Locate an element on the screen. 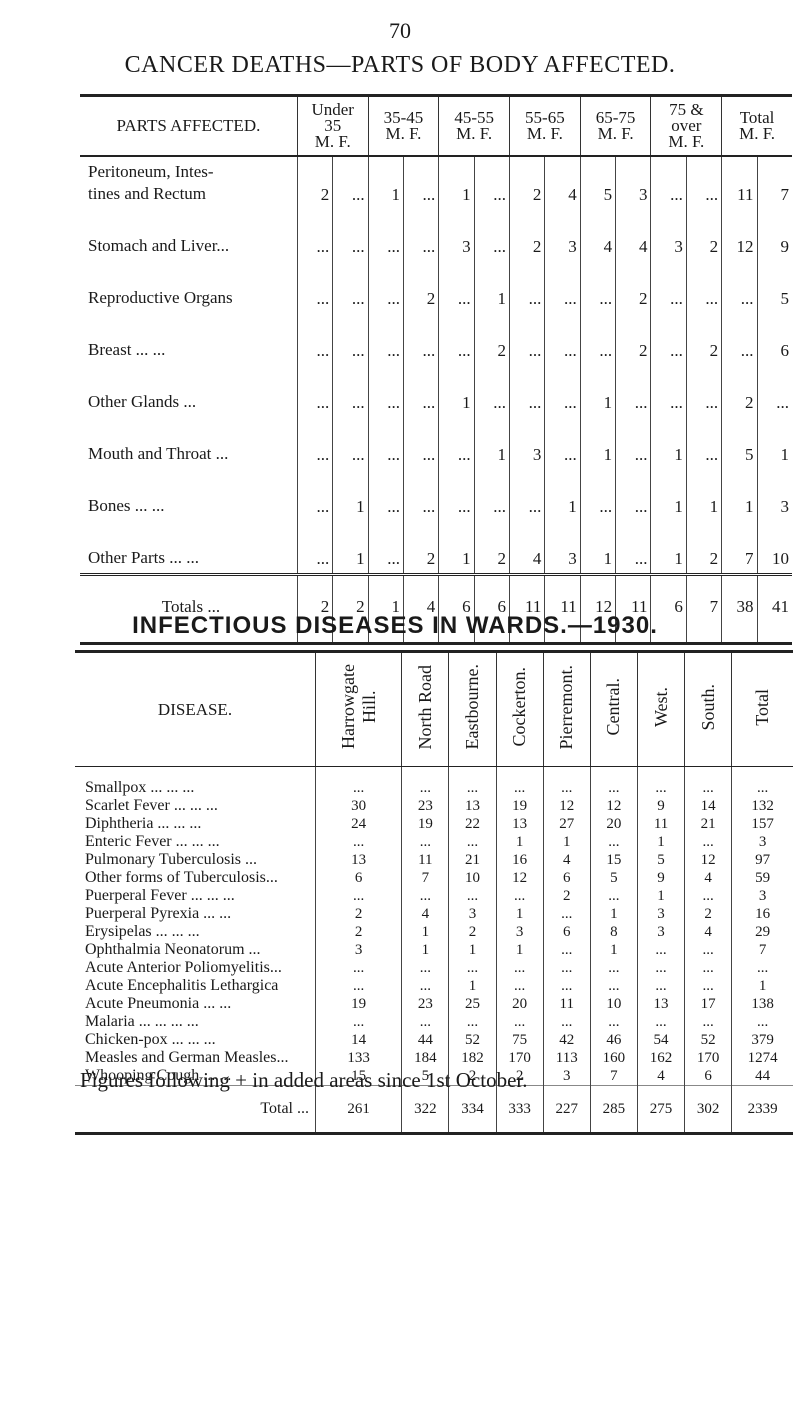 This screenshot has height=1427, width=800. cell: 19 is located at coordinates (519, 806).